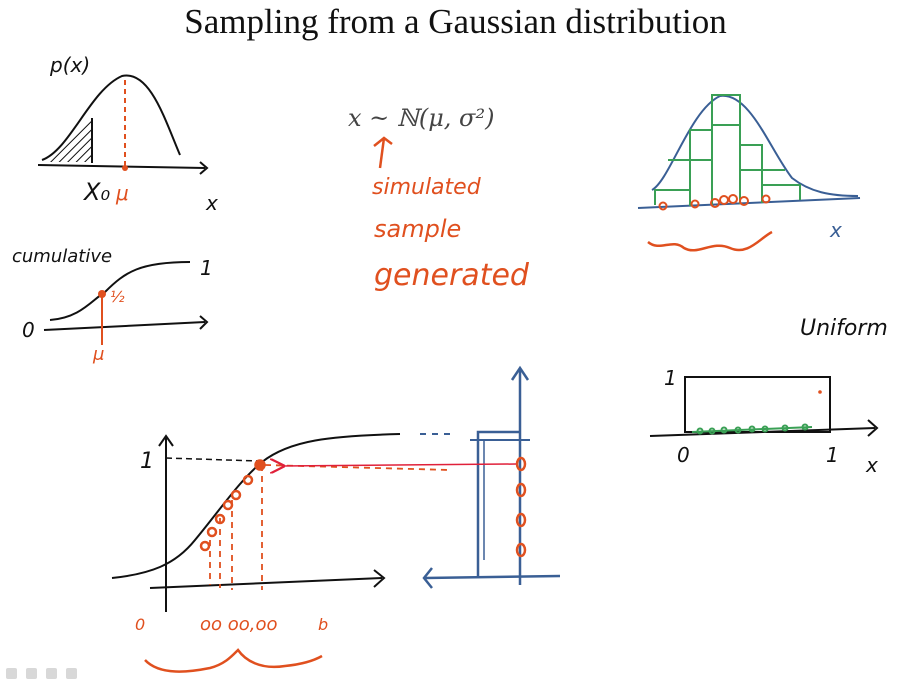 The height and width of the screenshot is (690, 911). Describe the element at coordinates (670, 378) in the screenshot. I see `uniform-one-label: 1` at that location.